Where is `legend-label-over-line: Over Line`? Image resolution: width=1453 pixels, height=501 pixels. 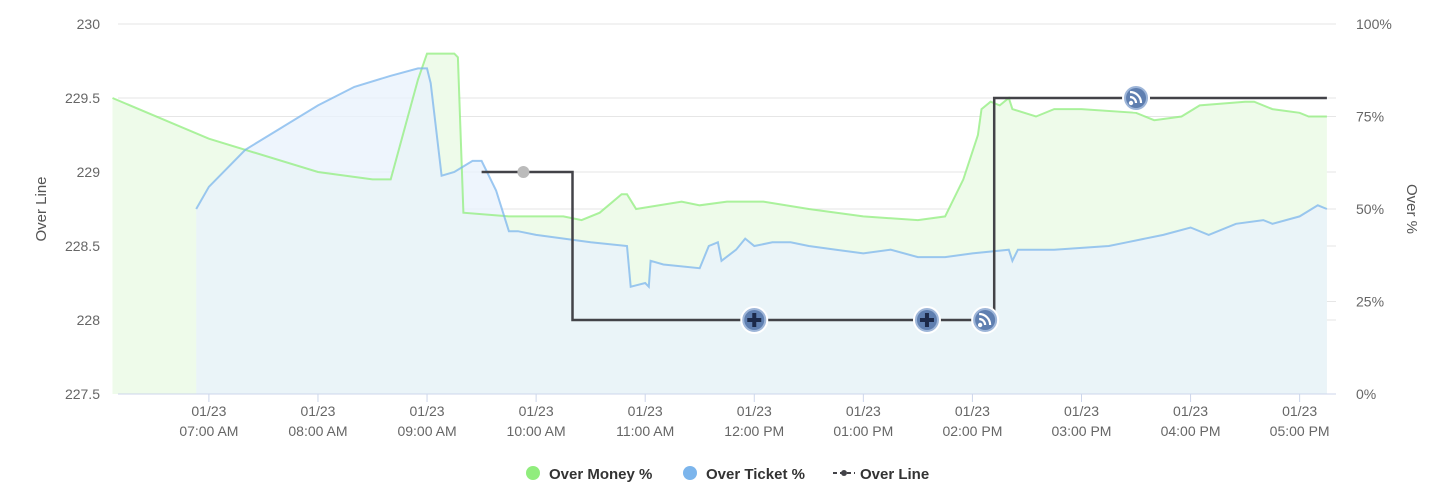 legend-label-over-line: Over Line is located at coordinates (894, 474).